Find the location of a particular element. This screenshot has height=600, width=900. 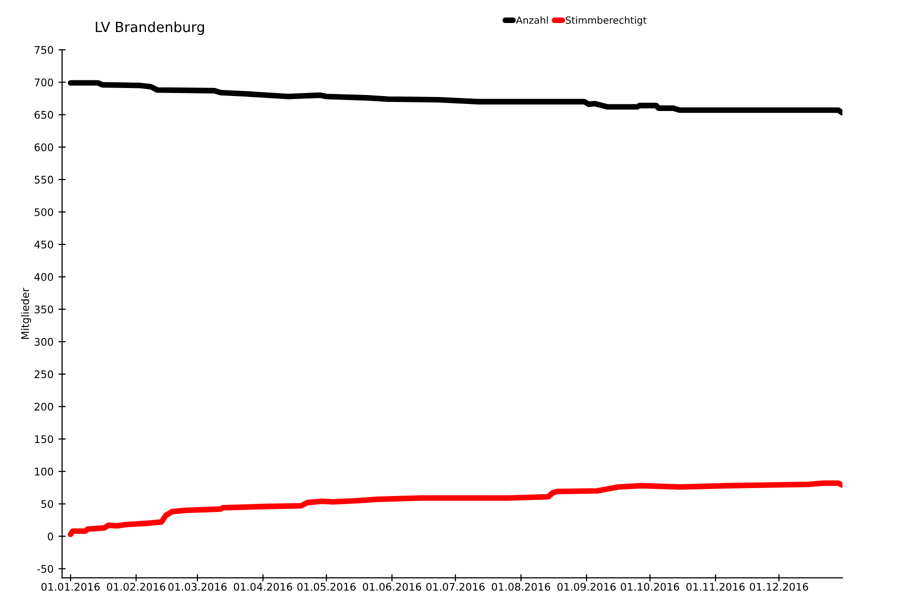

x-tick-label: 01.11.2016 is located at coordinates (715, 586).